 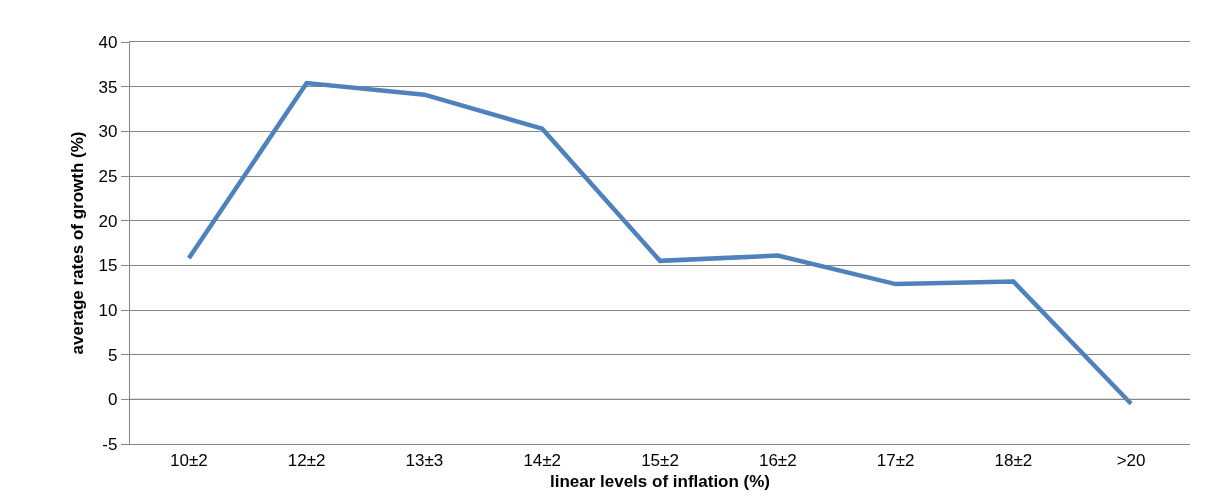 What do you see at coordinates (1131, 460) in the screenshot?
I see `x-tick-label: >20` at bounding box center [1131, 460].